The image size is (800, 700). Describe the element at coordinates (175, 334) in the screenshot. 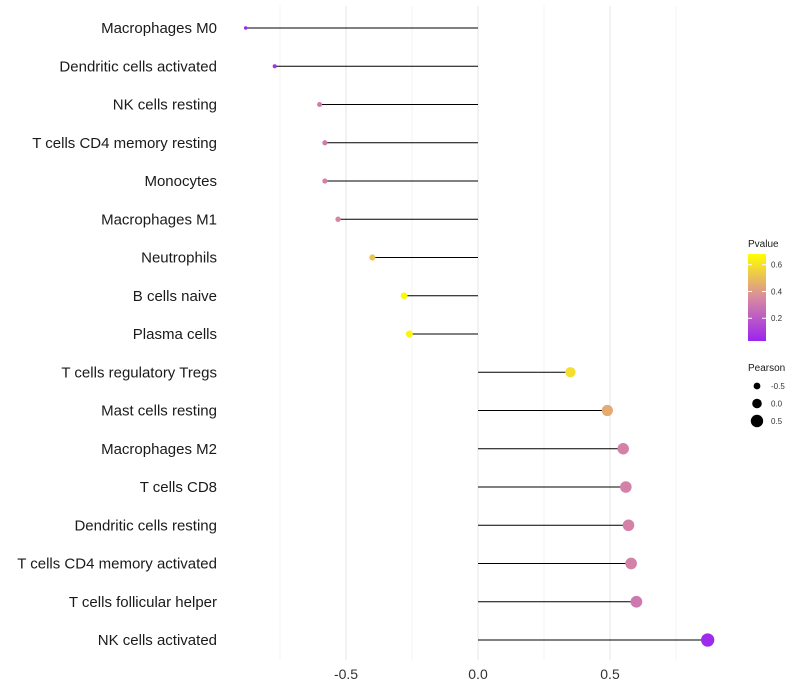

I see `category-label: Plasma cells` at that location.